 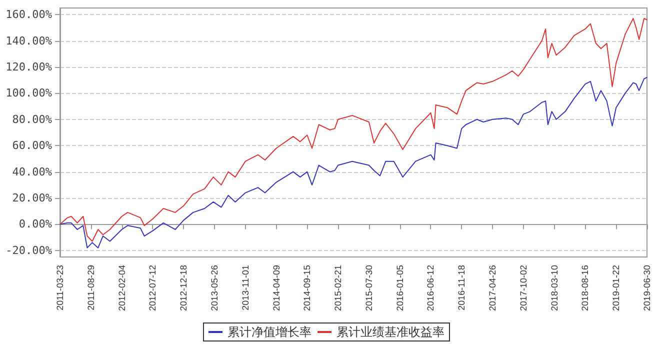 What do you see at coordinates (399, 288) in the screenshot?
I see `x-tick-label: 2016-01-05` at bounding box center [399, 288].